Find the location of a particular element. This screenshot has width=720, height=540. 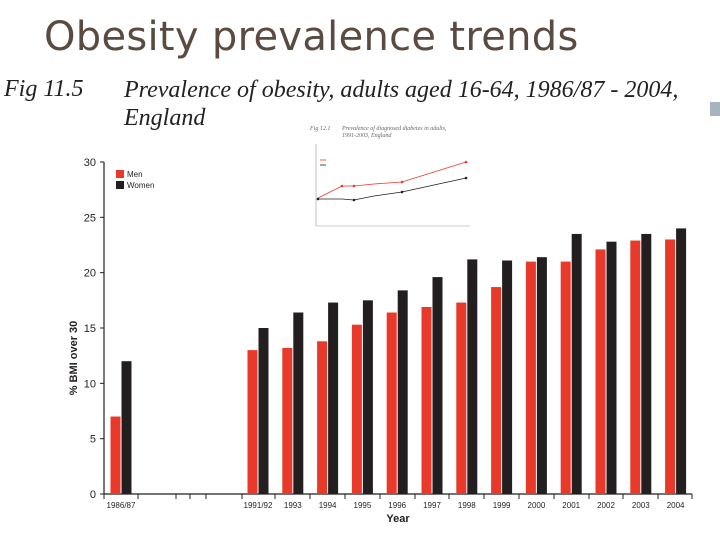

x-tick-label: 1994 is located at coordinates (328, 505).